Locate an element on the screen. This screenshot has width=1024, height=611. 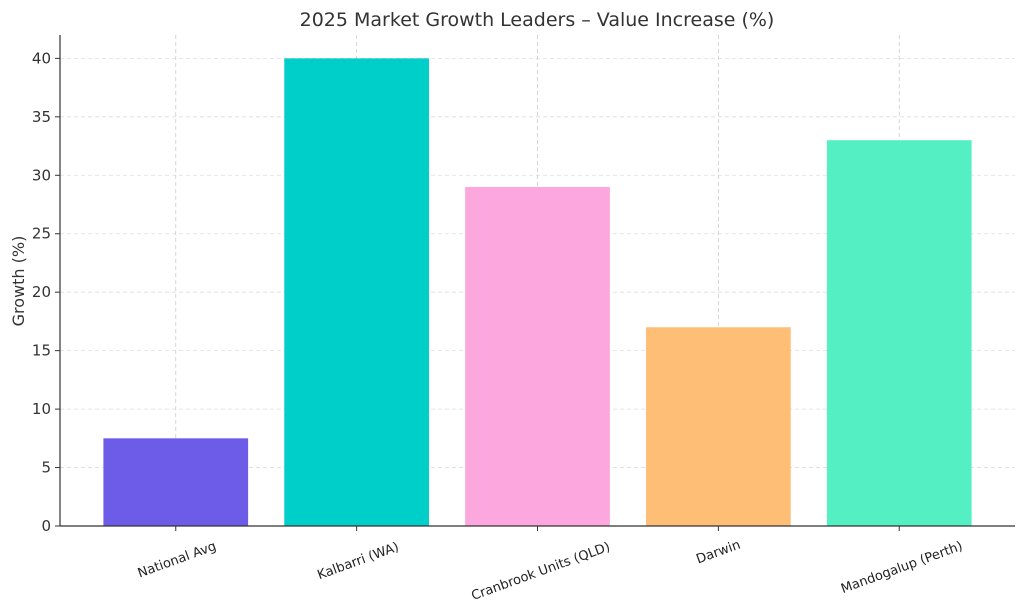
y-tick-label: 0 is located at coordinates (46, 526).